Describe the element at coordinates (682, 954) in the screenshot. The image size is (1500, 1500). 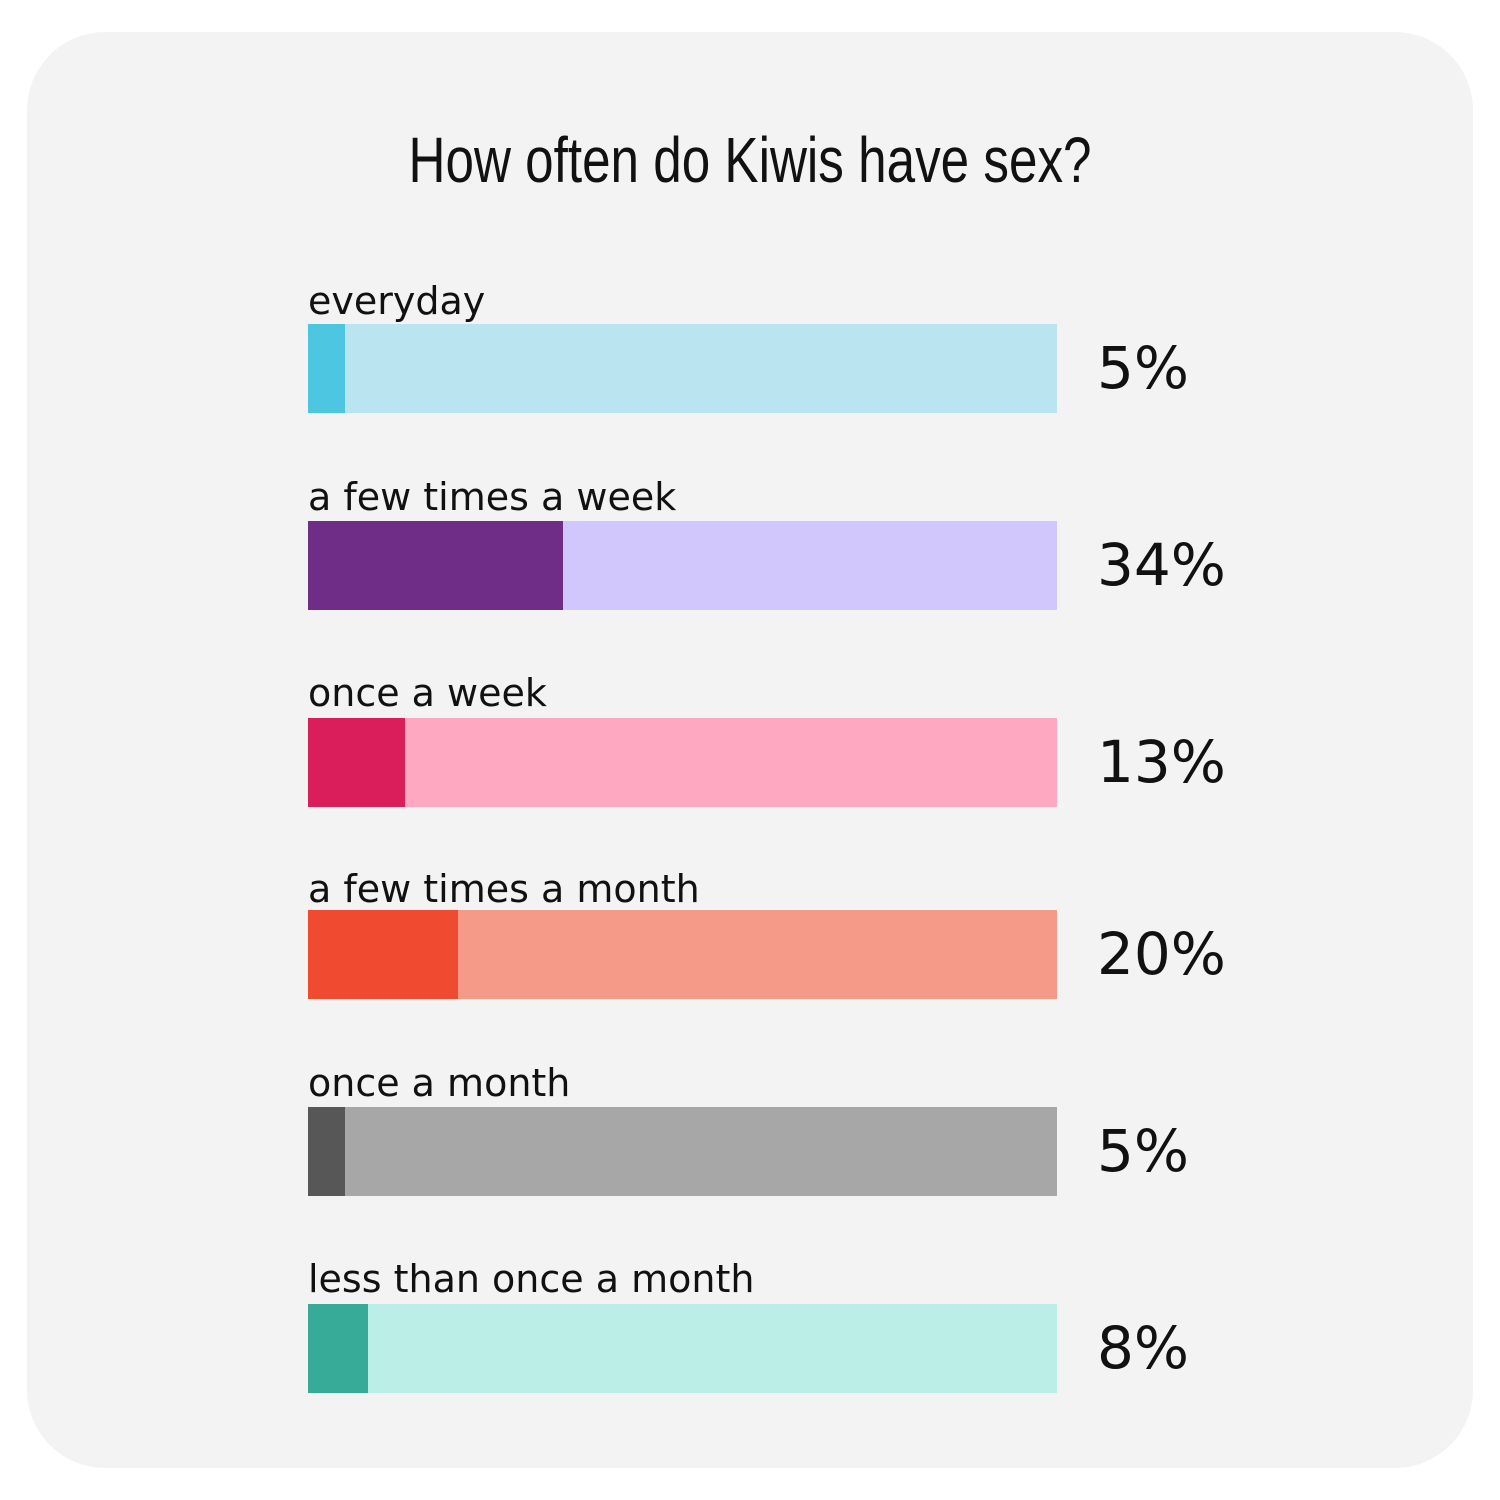
I see `bar-track-few-times-a-month` at that location.